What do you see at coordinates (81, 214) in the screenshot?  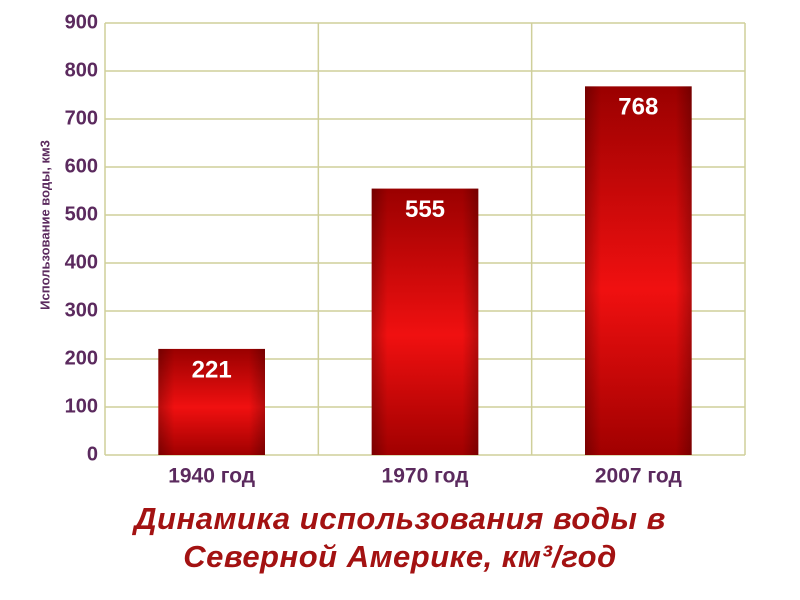 I see `y-tick-label: 500` at bounding box center [81, 214].